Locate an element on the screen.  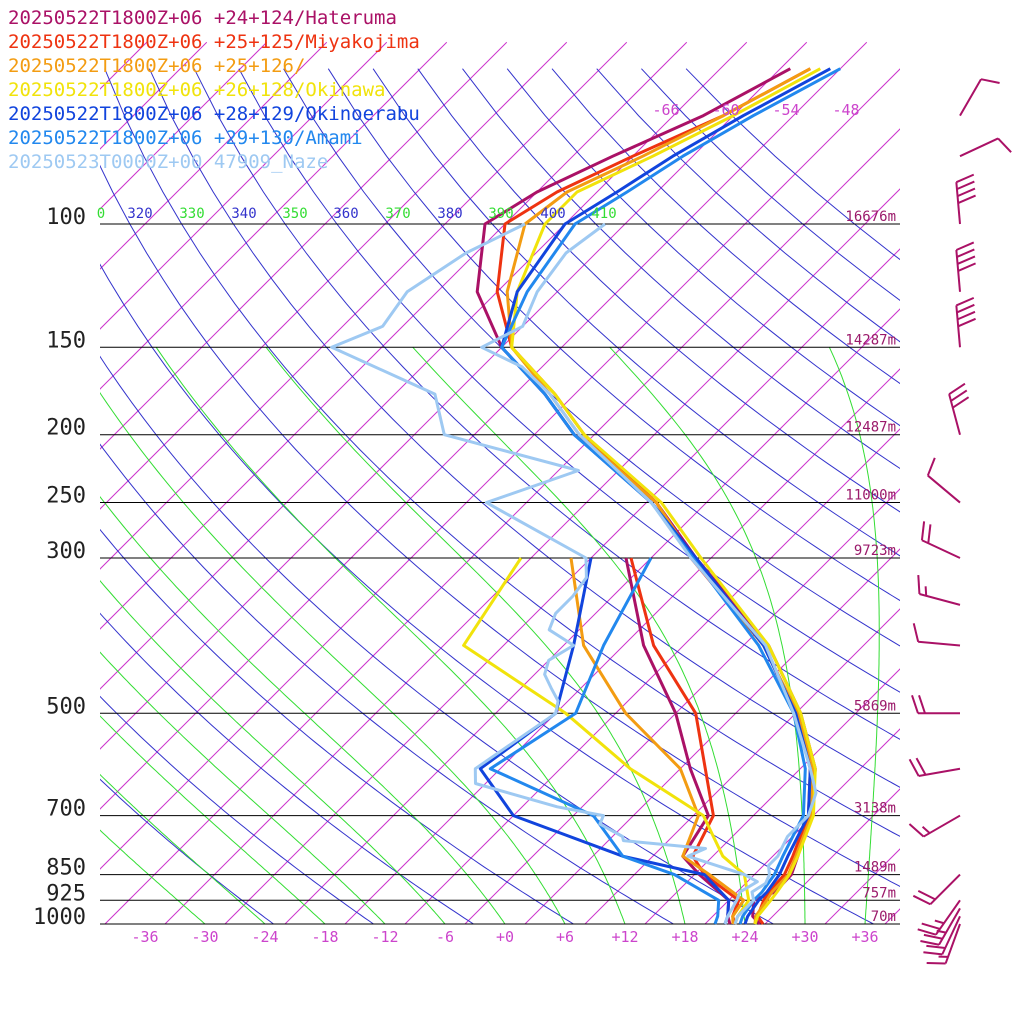
legend-entry: 20250522T1800Z+06 +24+124/Hateruma is located at coordinates (202, 18).